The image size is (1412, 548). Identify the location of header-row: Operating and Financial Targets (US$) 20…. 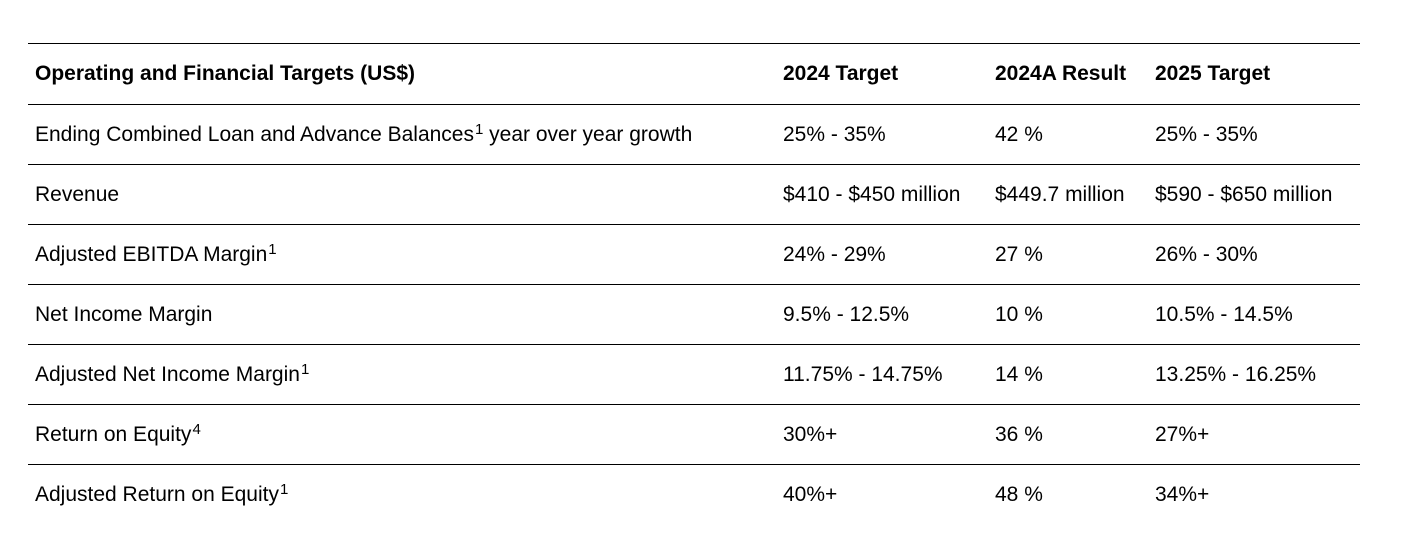
(694, 74).